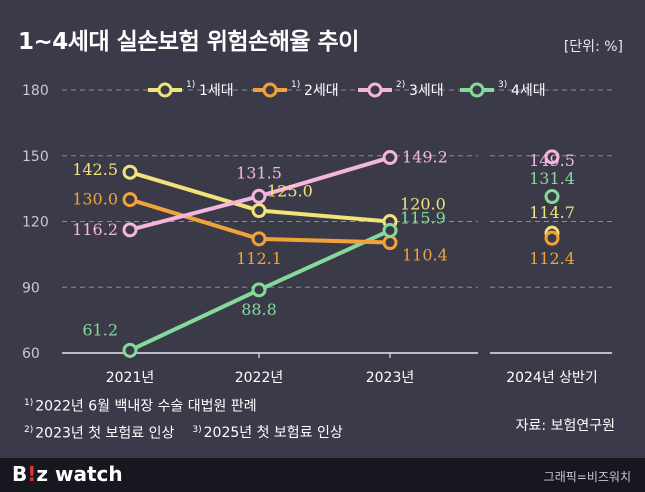 The image size is (645, 492). I want to click on chart-title: 1~4세대 실손보험 위험손해율 추이, so click(188, 42).